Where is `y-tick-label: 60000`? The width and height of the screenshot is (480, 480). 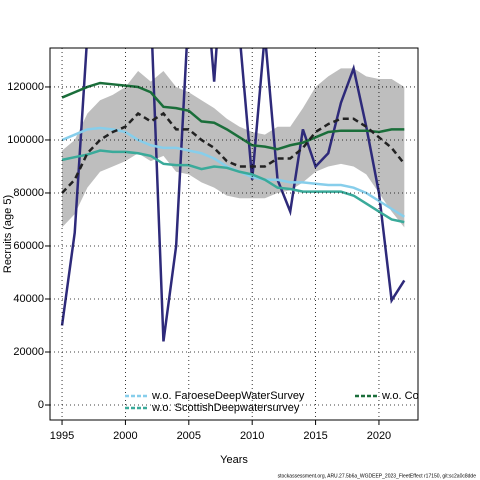
y-tick-label: 60000 is located at coordinates (28, 246).